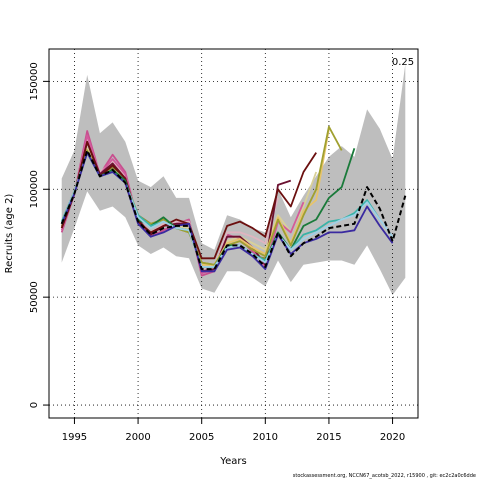 The image size is (480, 480). I want to click on y-tick-label: 150000, so click(34, 81).